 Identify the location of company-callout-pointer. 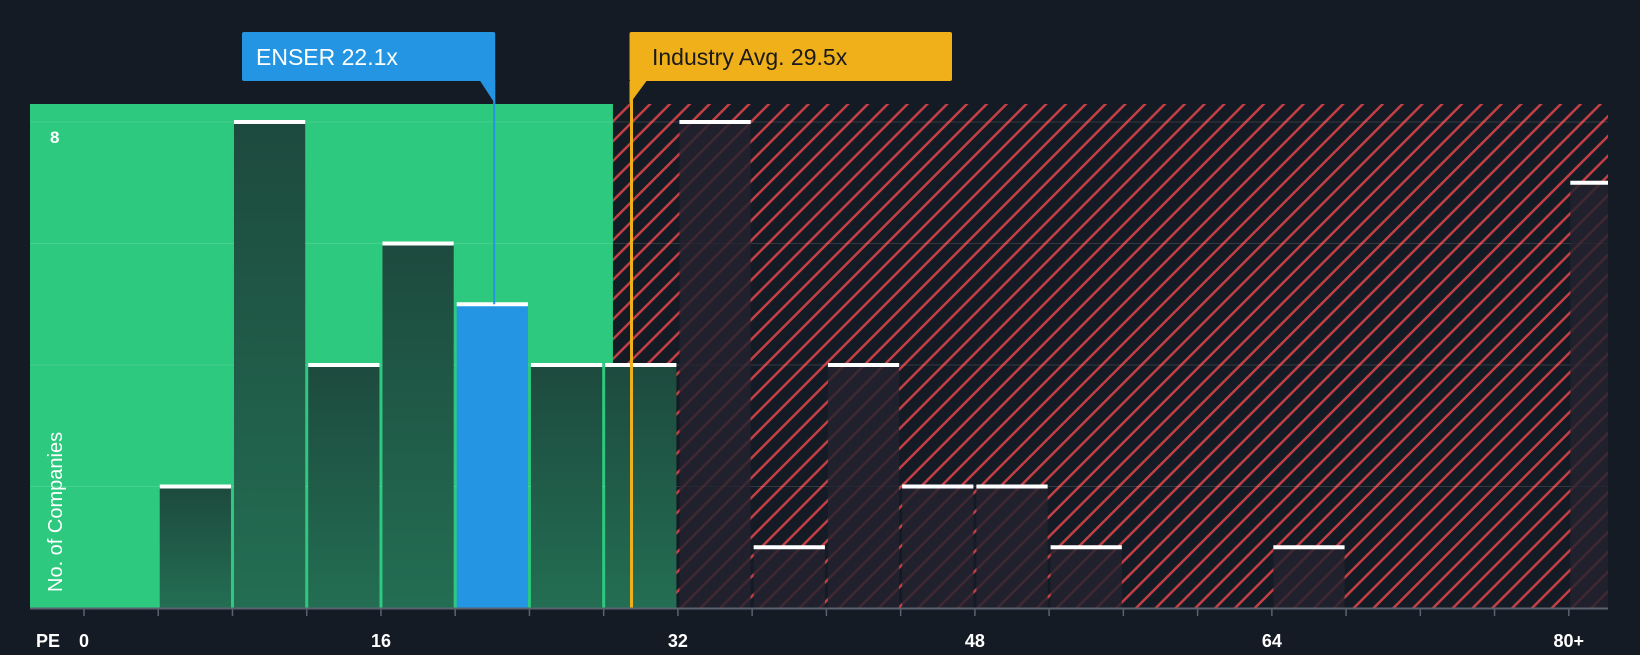
(488, 92).